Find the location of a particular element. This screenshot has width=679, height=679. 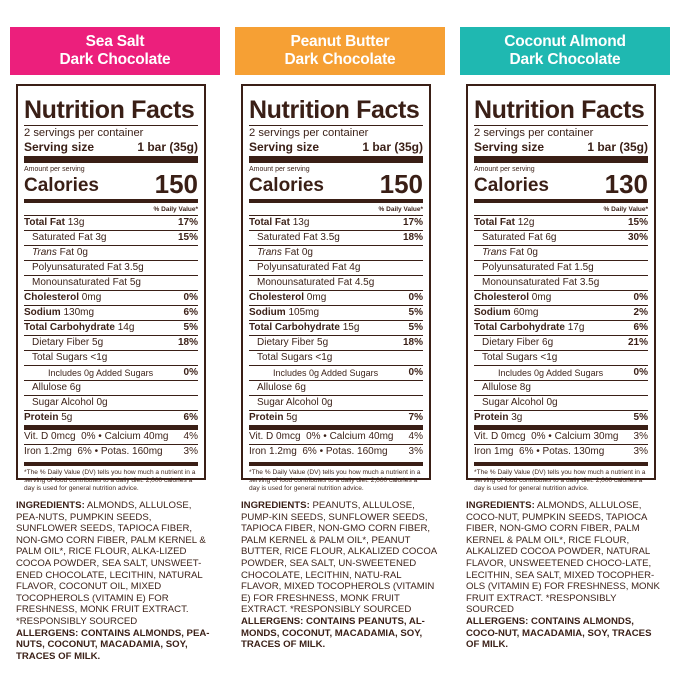

carbohydrate-row: Total Carbohydrate 15g 5% is located at coordinates (336, 328).